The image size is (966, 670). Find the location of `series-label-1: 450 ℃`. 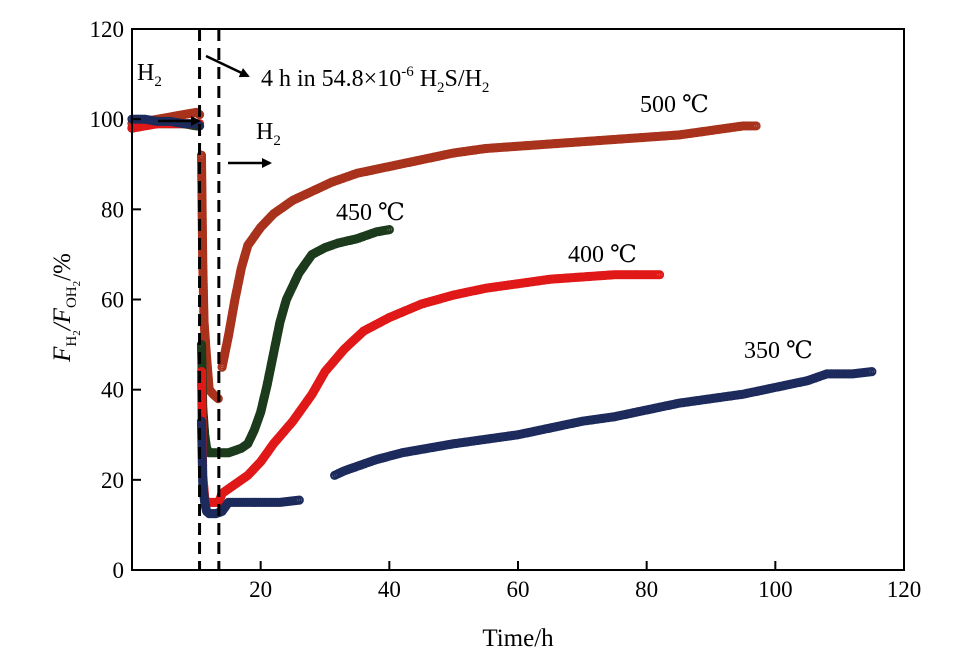

series-label-1: 450 ℃ is located at coordinates (370, 213).